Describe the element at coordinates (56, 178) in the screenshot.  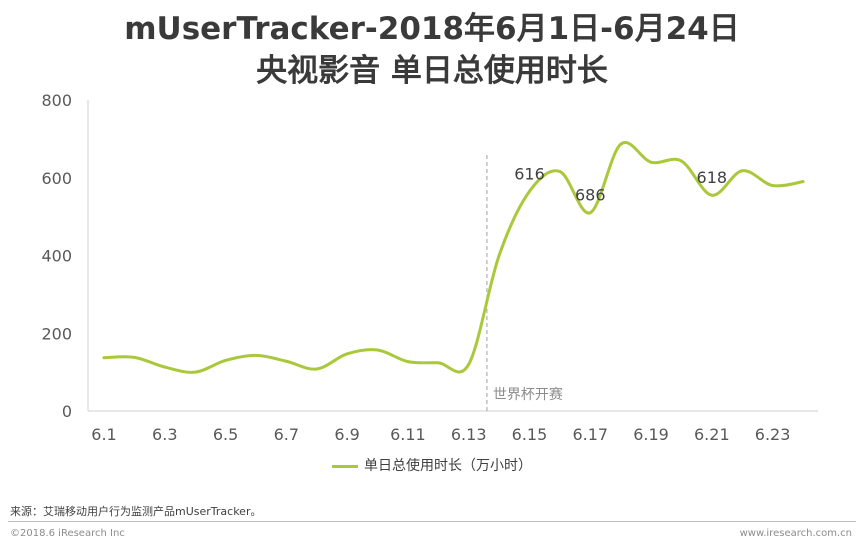
I see `y-tick-label: 600` at that location.